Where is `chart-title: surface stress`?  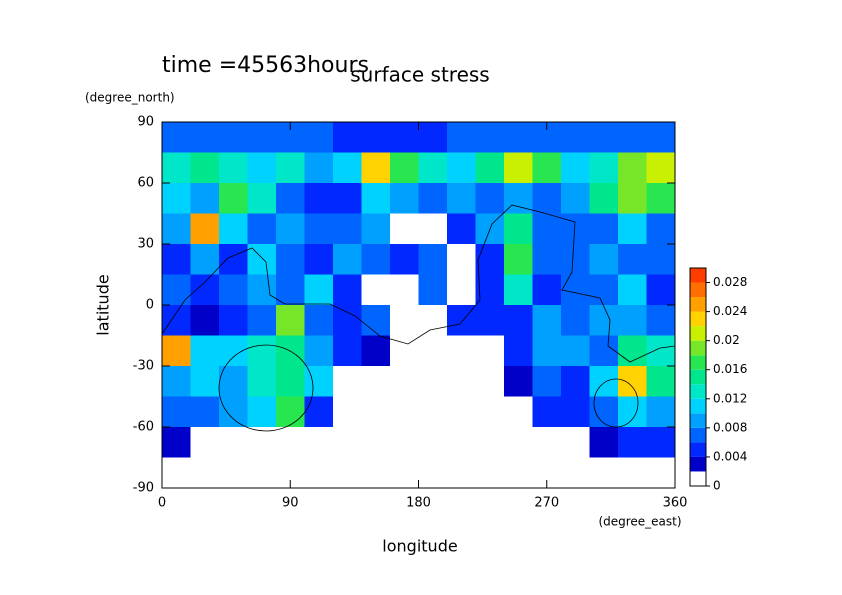
chart-title: surface stress is located at coordinates (419, 75).